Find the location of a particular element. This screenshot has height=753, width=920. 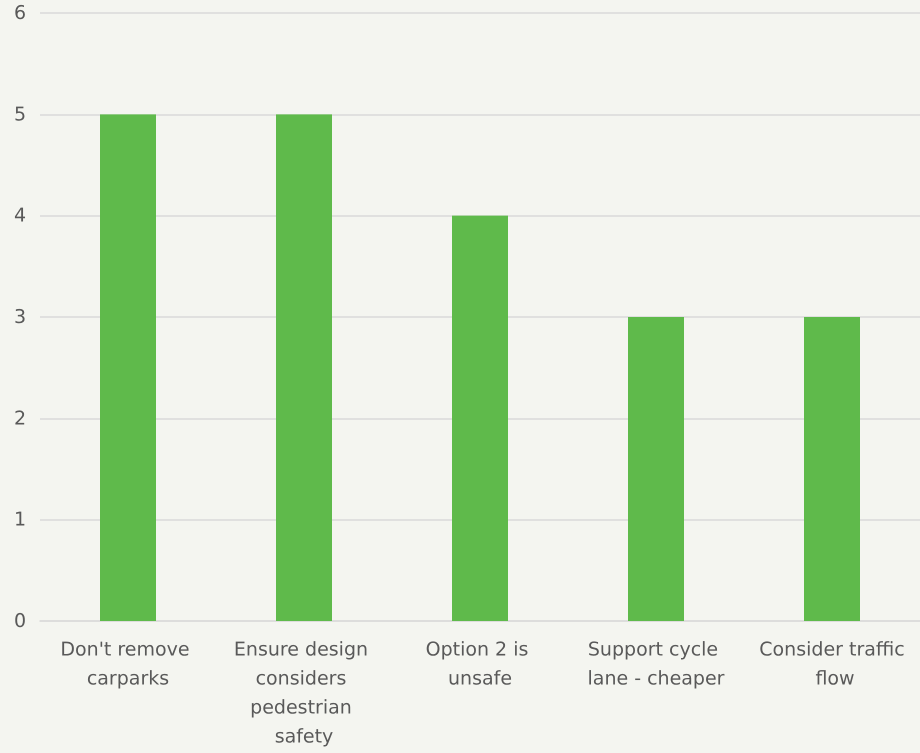

x-tick-label: Don't remove carparks is located at coordinates (128, 664).